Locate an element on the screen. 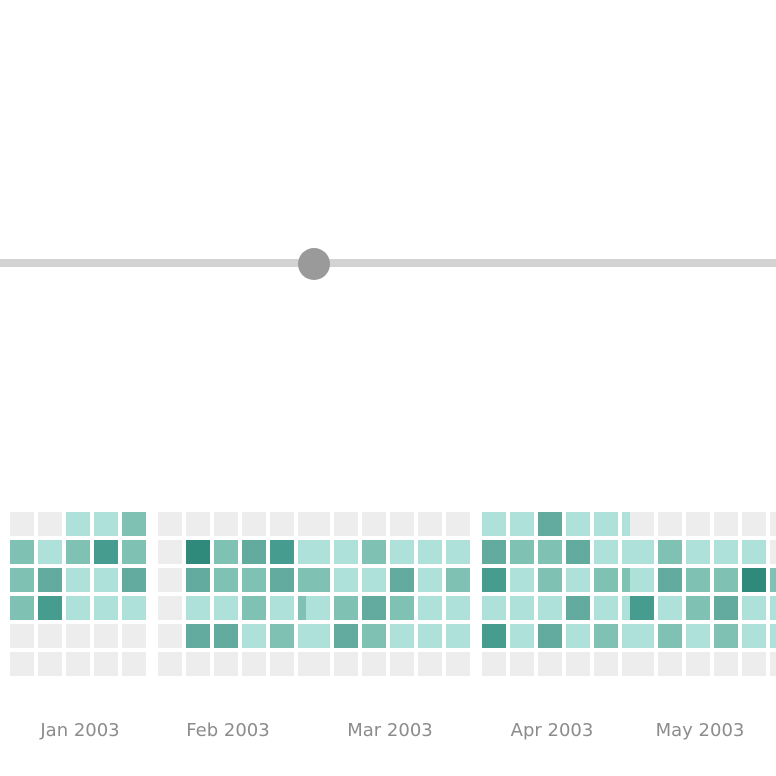 The height and width of the screenshot is (776, 776). month-label-feb: Feb 2003 is located at coordinates (228, 730).